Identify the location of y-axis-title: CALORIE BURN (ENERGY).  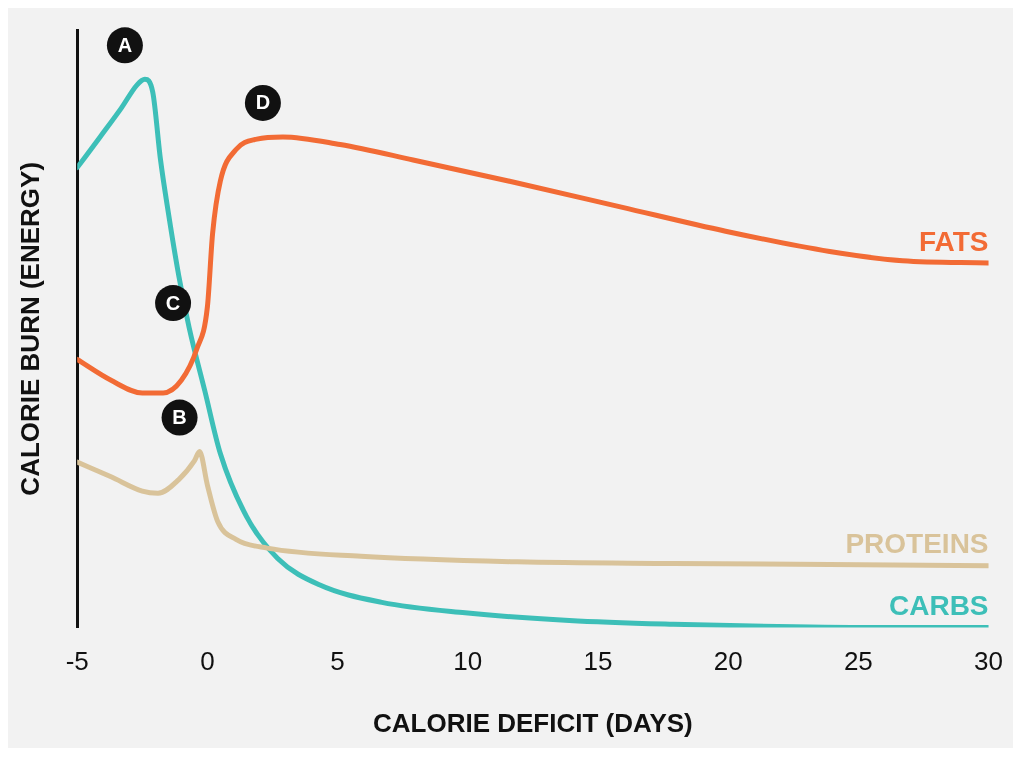
(29, 328).